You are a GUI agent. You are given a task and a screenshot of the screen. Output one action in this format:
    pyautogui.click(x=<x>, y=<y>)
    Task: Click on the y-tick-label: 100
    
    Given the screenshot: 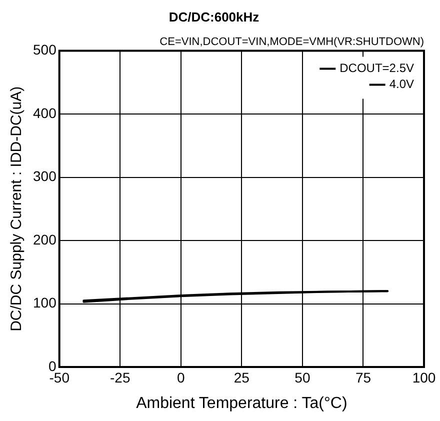 What is the action you would take?
    pyautogui.click(x=45, y=302)
    